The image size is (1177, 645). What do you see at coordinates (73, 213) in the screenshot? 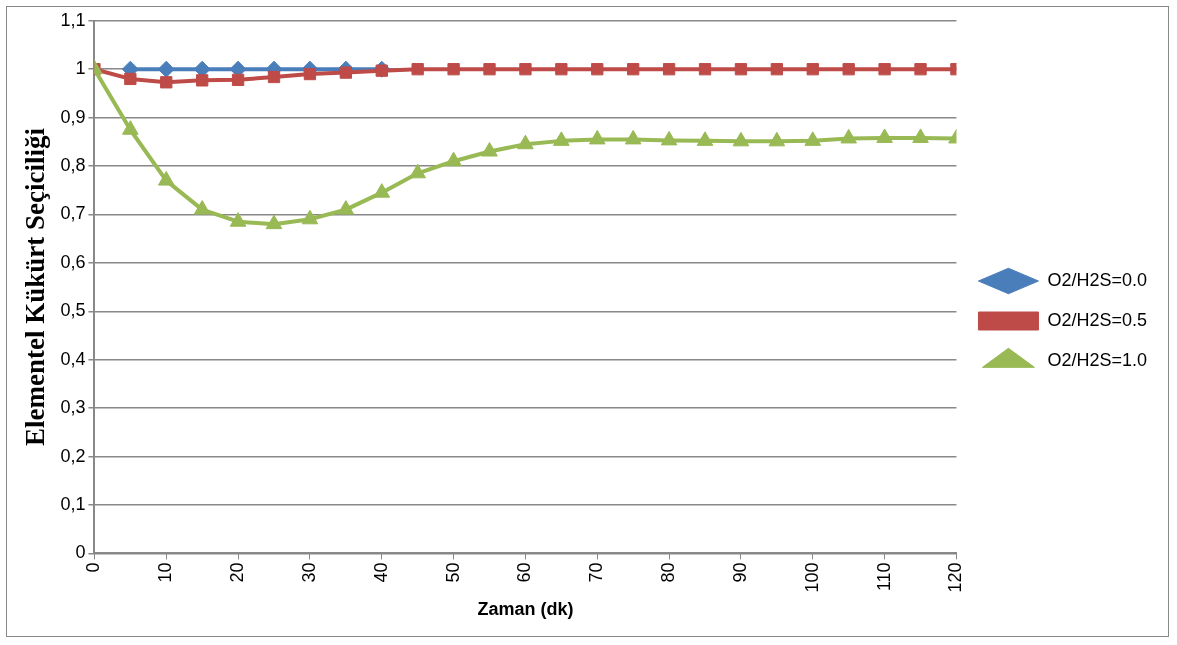
I see `y-tick-label: 0,7` at bounding box center [73, 213].